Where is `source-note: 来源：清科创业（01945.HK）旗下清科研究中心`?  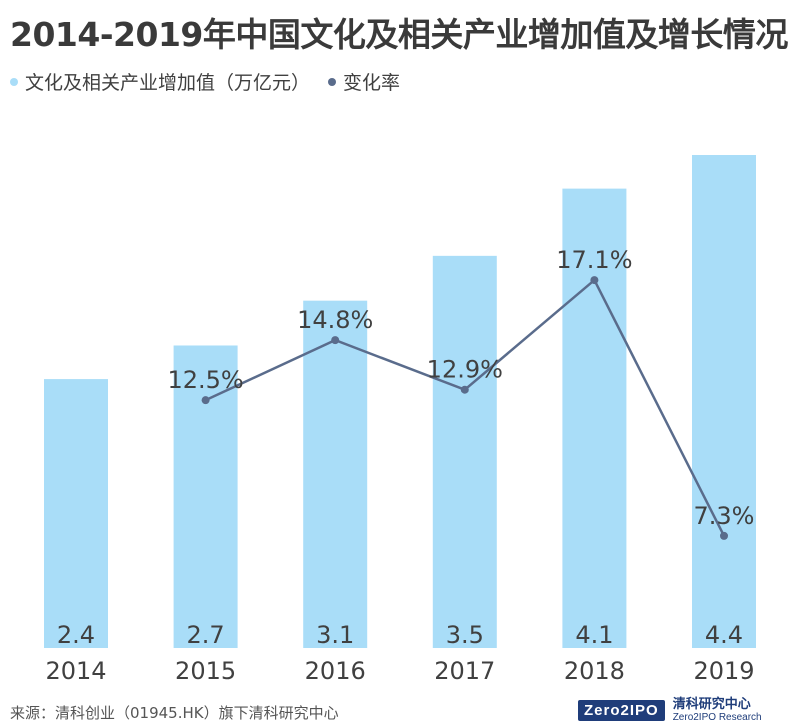 source-note: 来源：清科创业（01945.HK）旗下清科研究中心 is located at coordinates (174, 713).